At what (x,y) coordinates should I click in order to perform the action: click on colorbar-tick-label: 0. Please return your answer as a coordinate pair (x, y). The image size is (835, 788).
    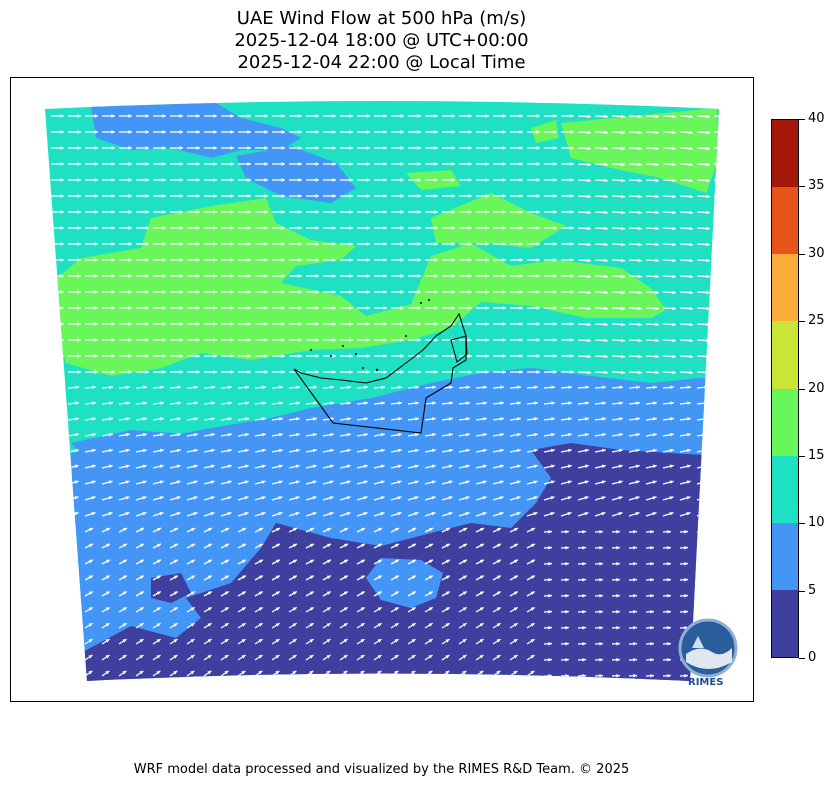
    Looking at the image, I should click on (812, 657).